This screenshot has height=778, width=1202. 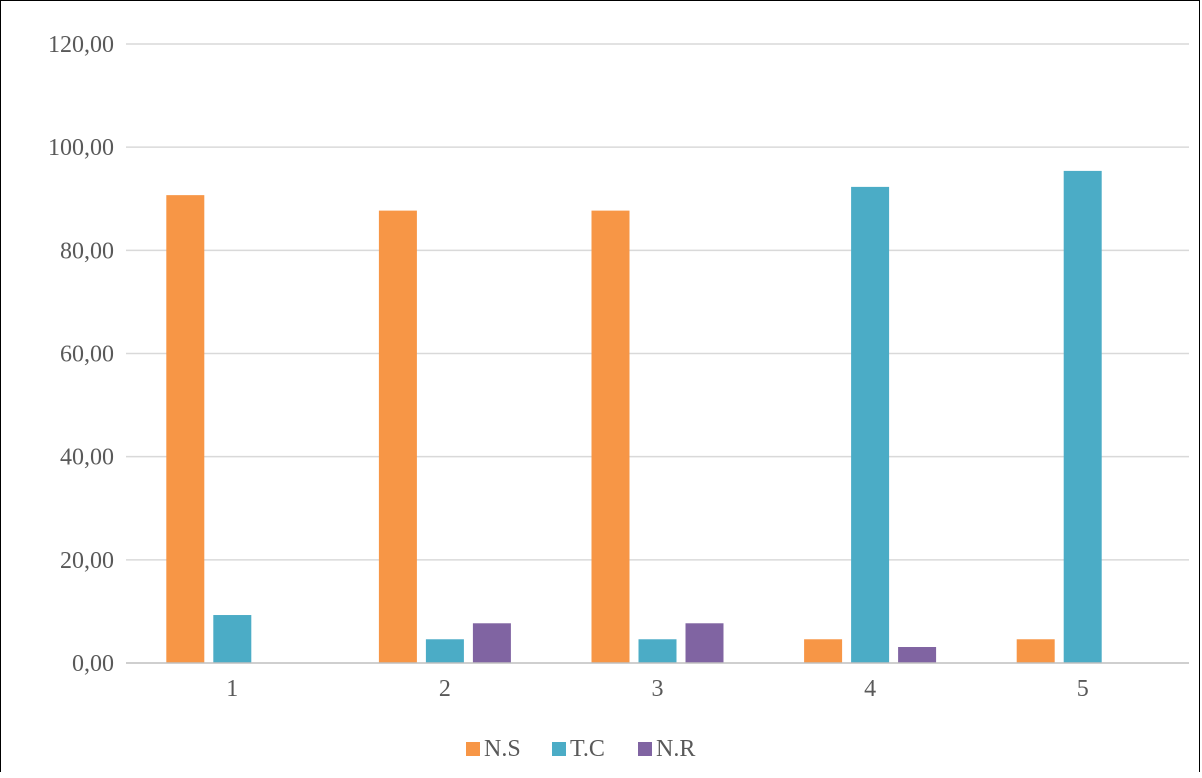 I want to click on legend-label: N.S, so click(x=502, y=749).